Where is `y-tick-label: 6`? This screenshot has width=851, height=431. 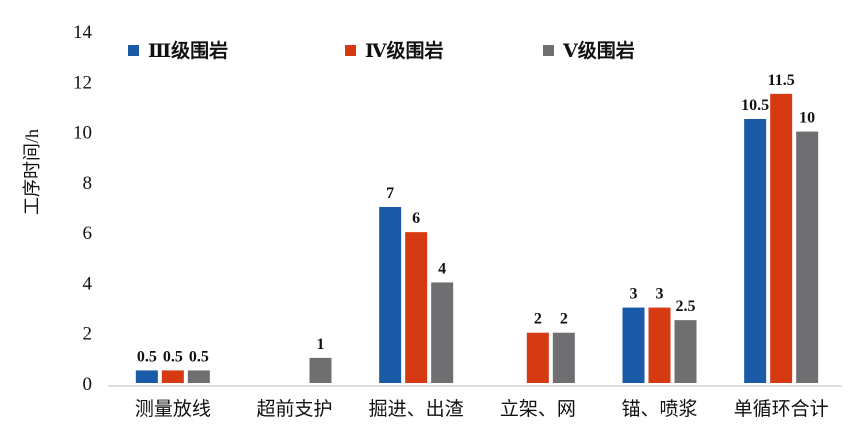 y-tick-label: 6 is located at coordinates (88, 233).